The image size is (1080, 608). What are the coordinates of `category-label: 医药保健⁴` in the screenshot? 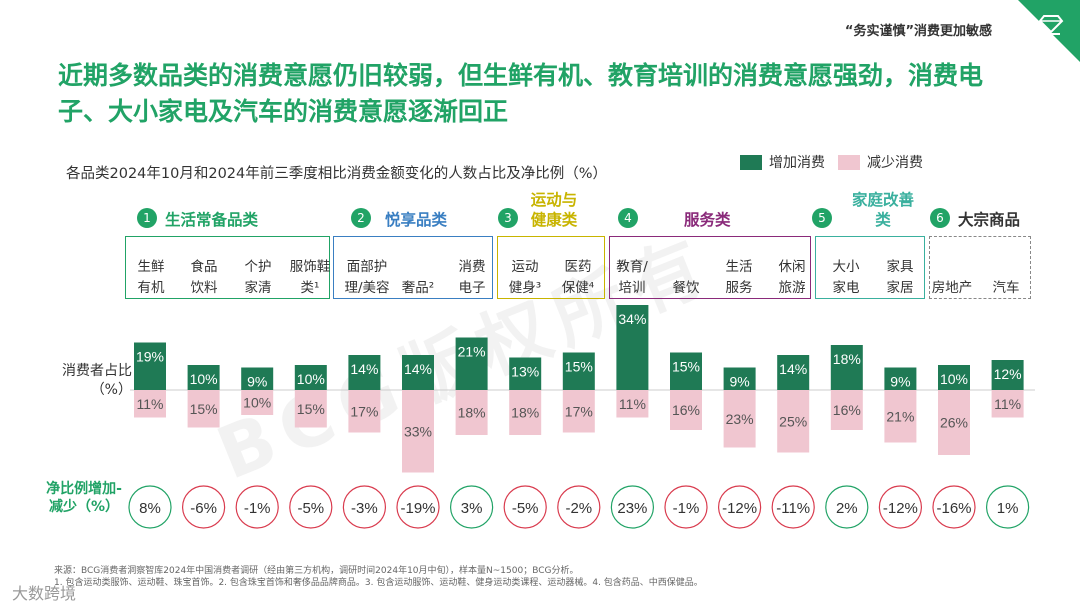 It's located at (578, 277).